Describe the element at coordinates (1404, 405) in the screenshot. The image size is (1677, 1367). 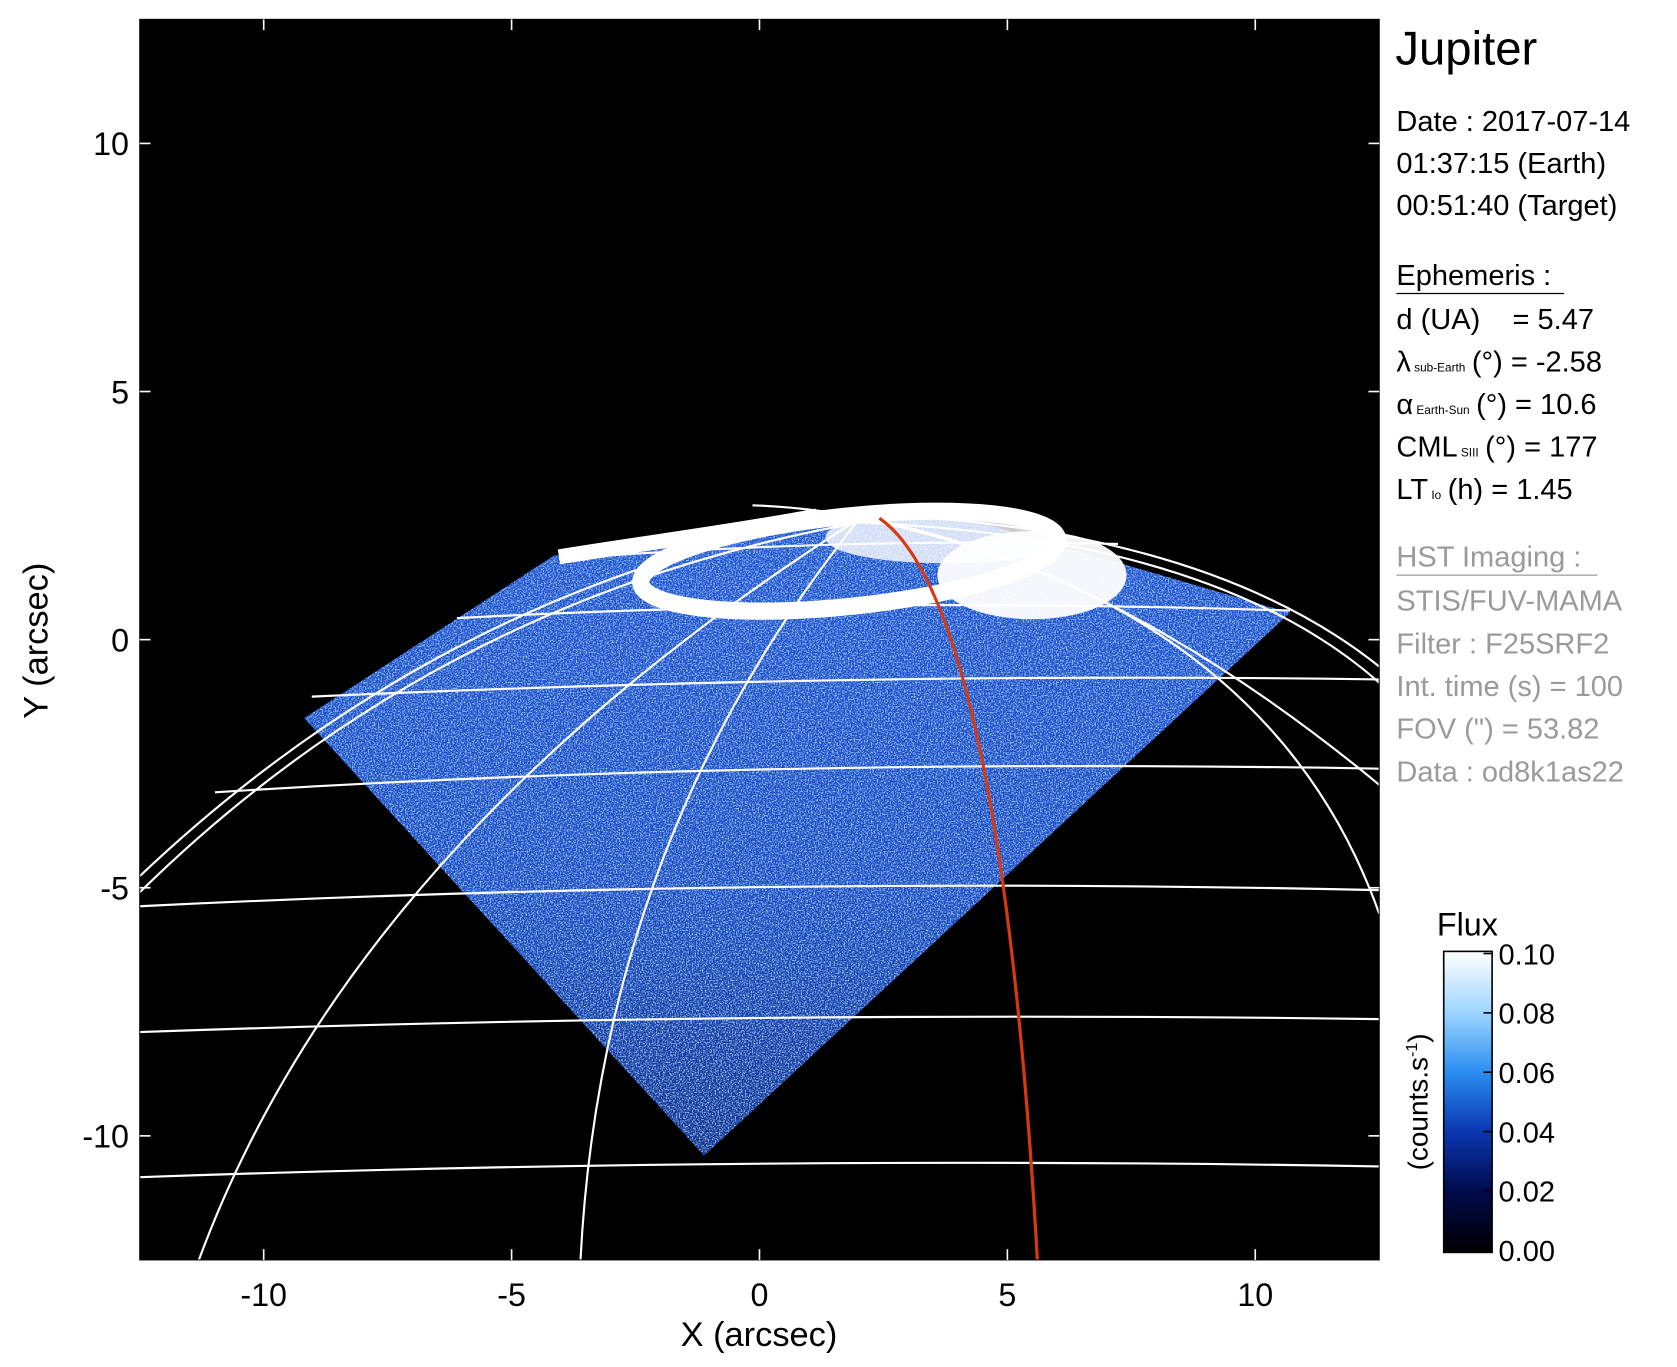
I see `ephemeris-symbol: α` at that location.